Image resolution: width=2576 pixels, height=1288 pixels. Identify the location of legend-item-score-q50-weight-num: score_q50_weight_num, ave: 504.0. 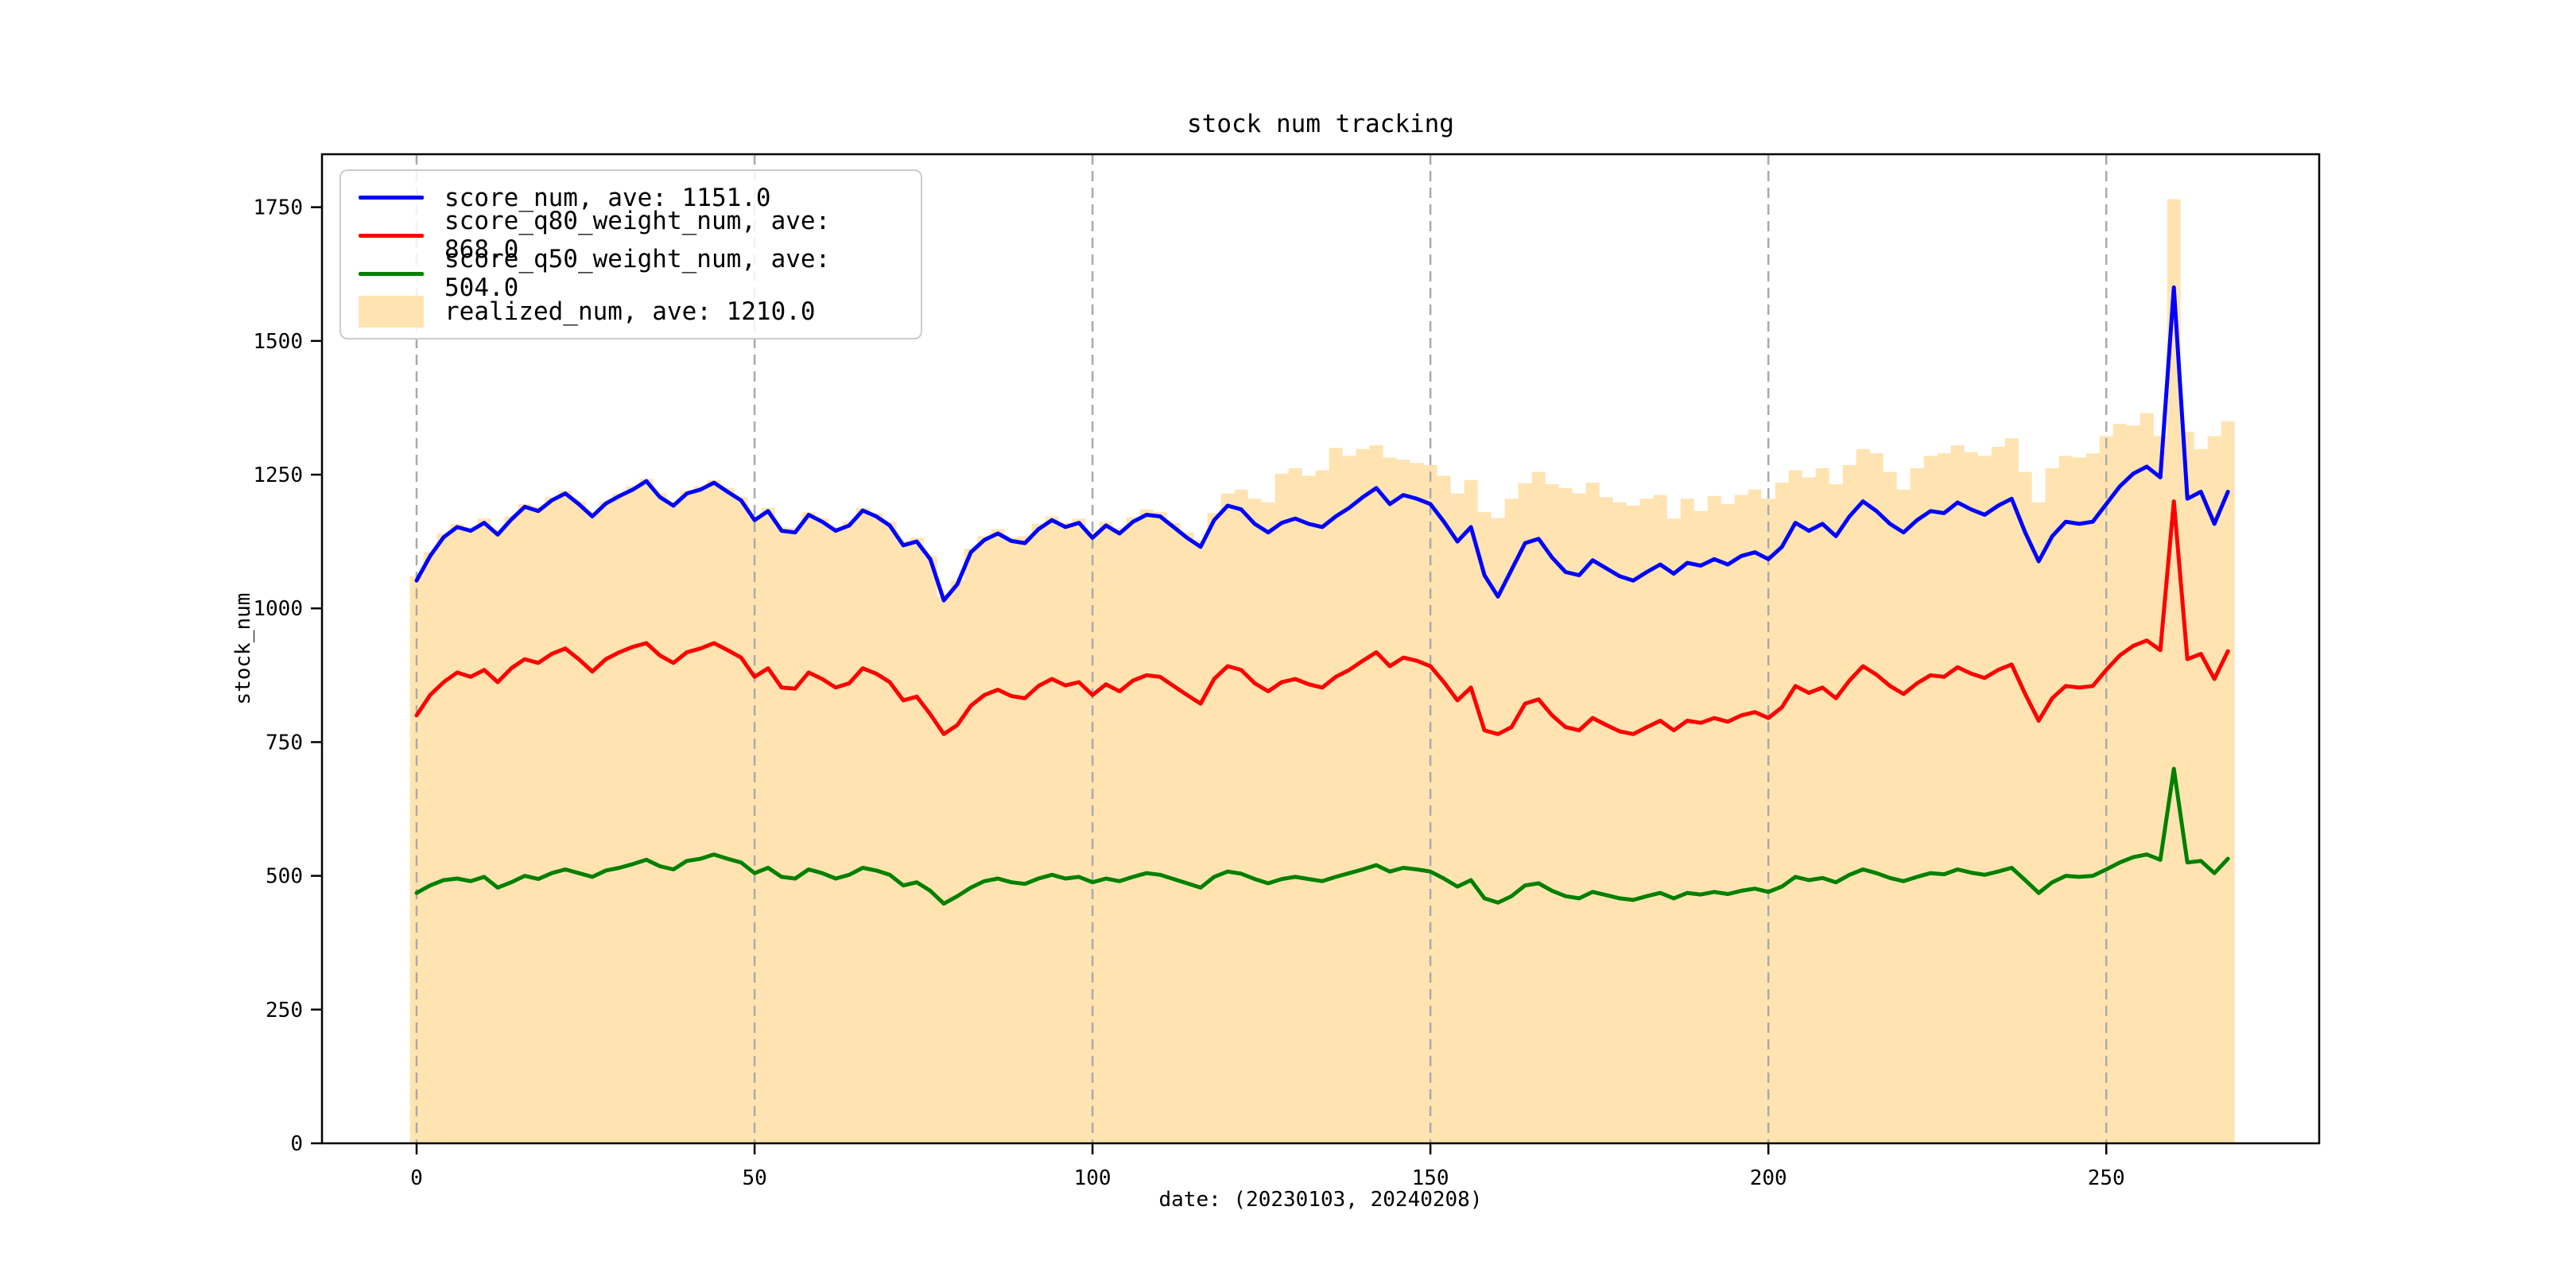
(631, 273).